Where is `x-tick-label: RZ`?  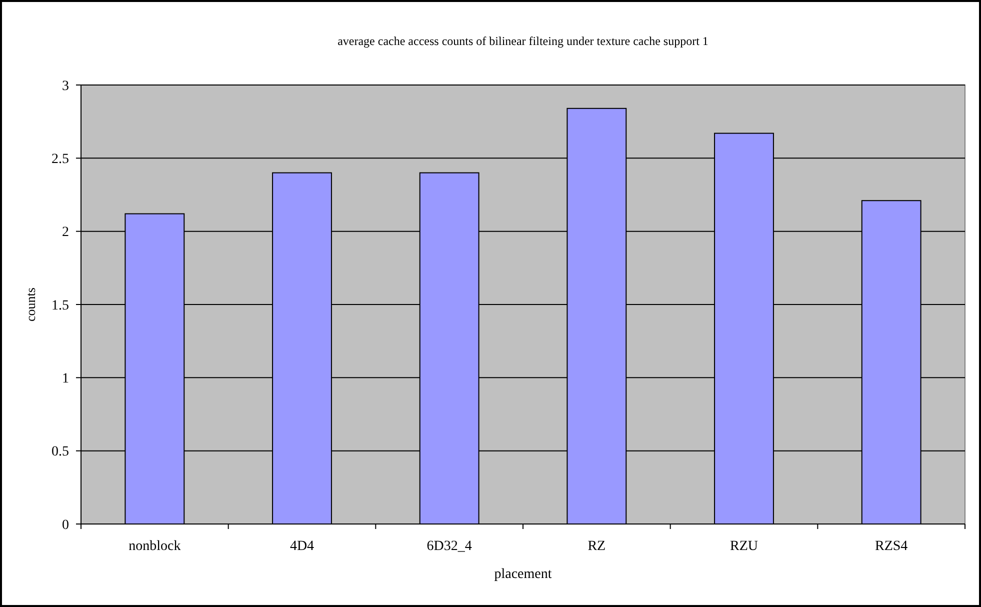
x-tick-label: RZ is located at coordinates (597, 546).